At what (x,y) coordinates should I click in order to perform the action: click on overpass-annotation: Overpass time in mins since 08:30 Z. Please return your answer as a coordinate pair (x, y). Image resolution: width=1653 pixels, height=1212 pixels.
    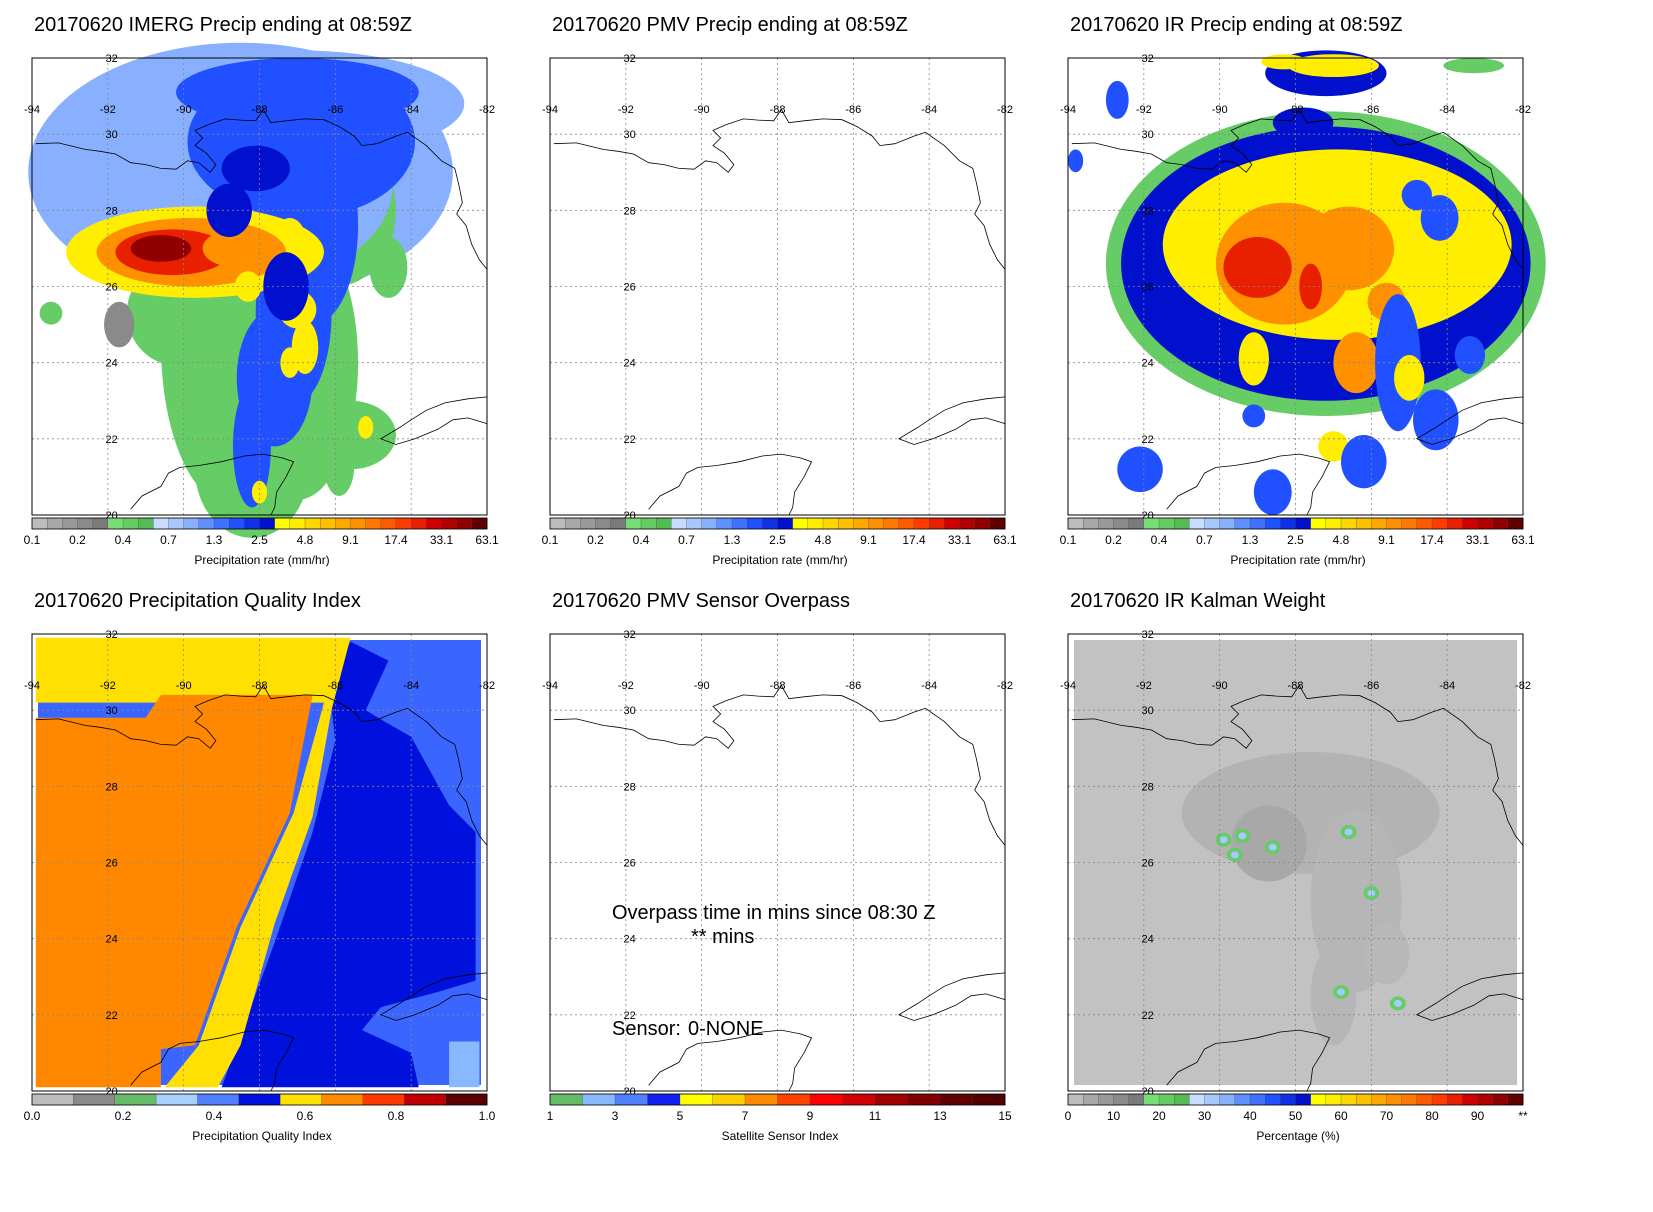
    Looking at the image, I should click on (774, 913).